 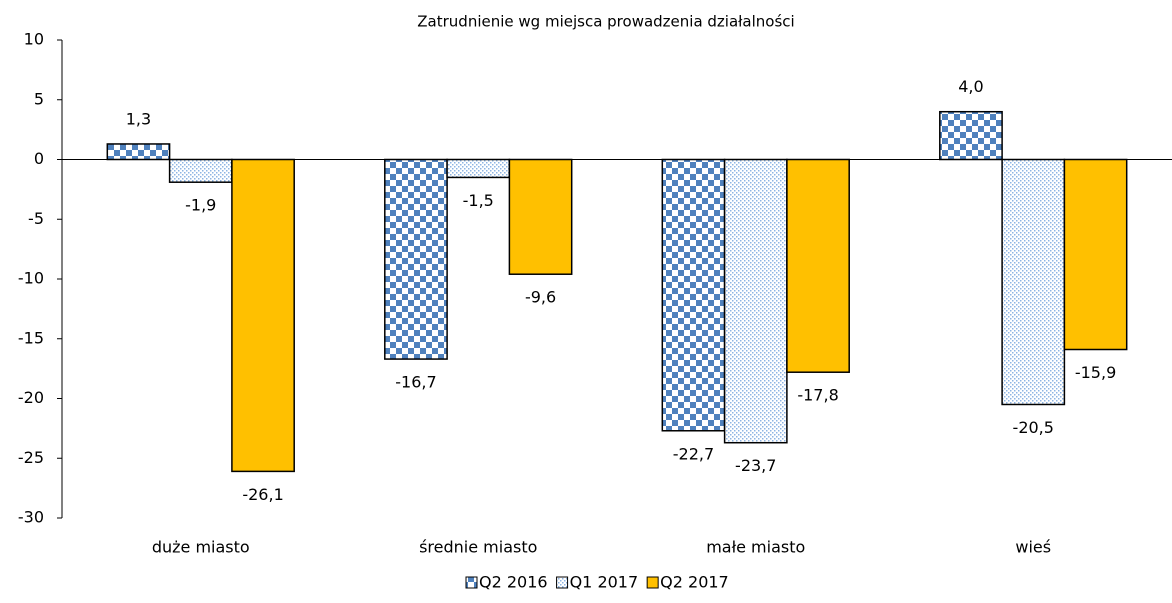 I want to click on y-tick-label: -25, so click(x=31, y=457).